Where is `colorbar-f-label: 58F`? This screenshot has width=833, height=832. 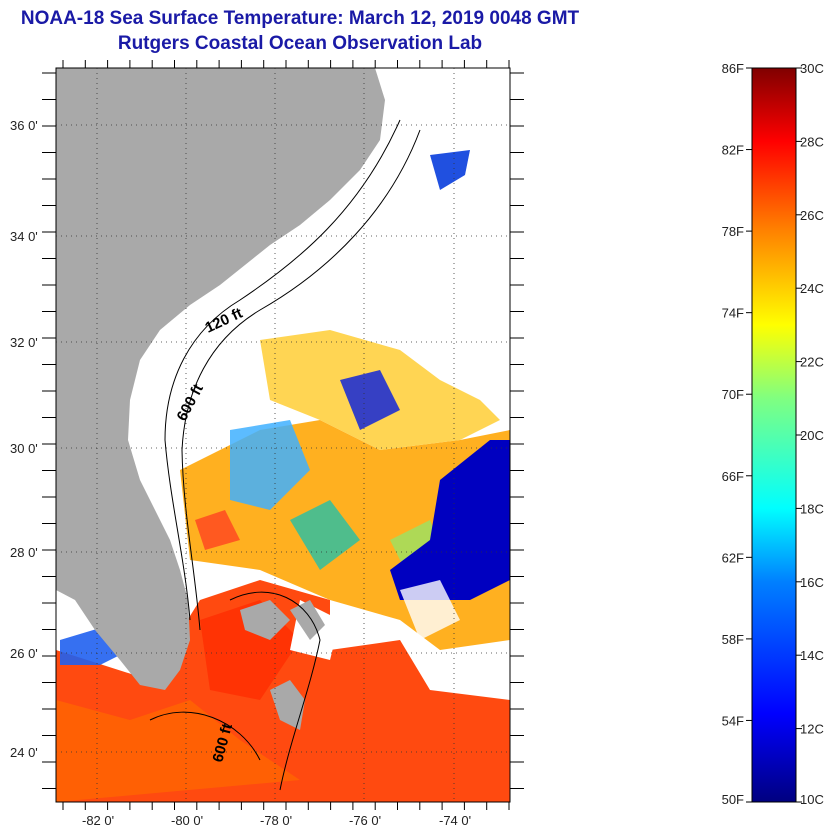
colorbar-f-label: 58F is located at coordinates (733, 639).